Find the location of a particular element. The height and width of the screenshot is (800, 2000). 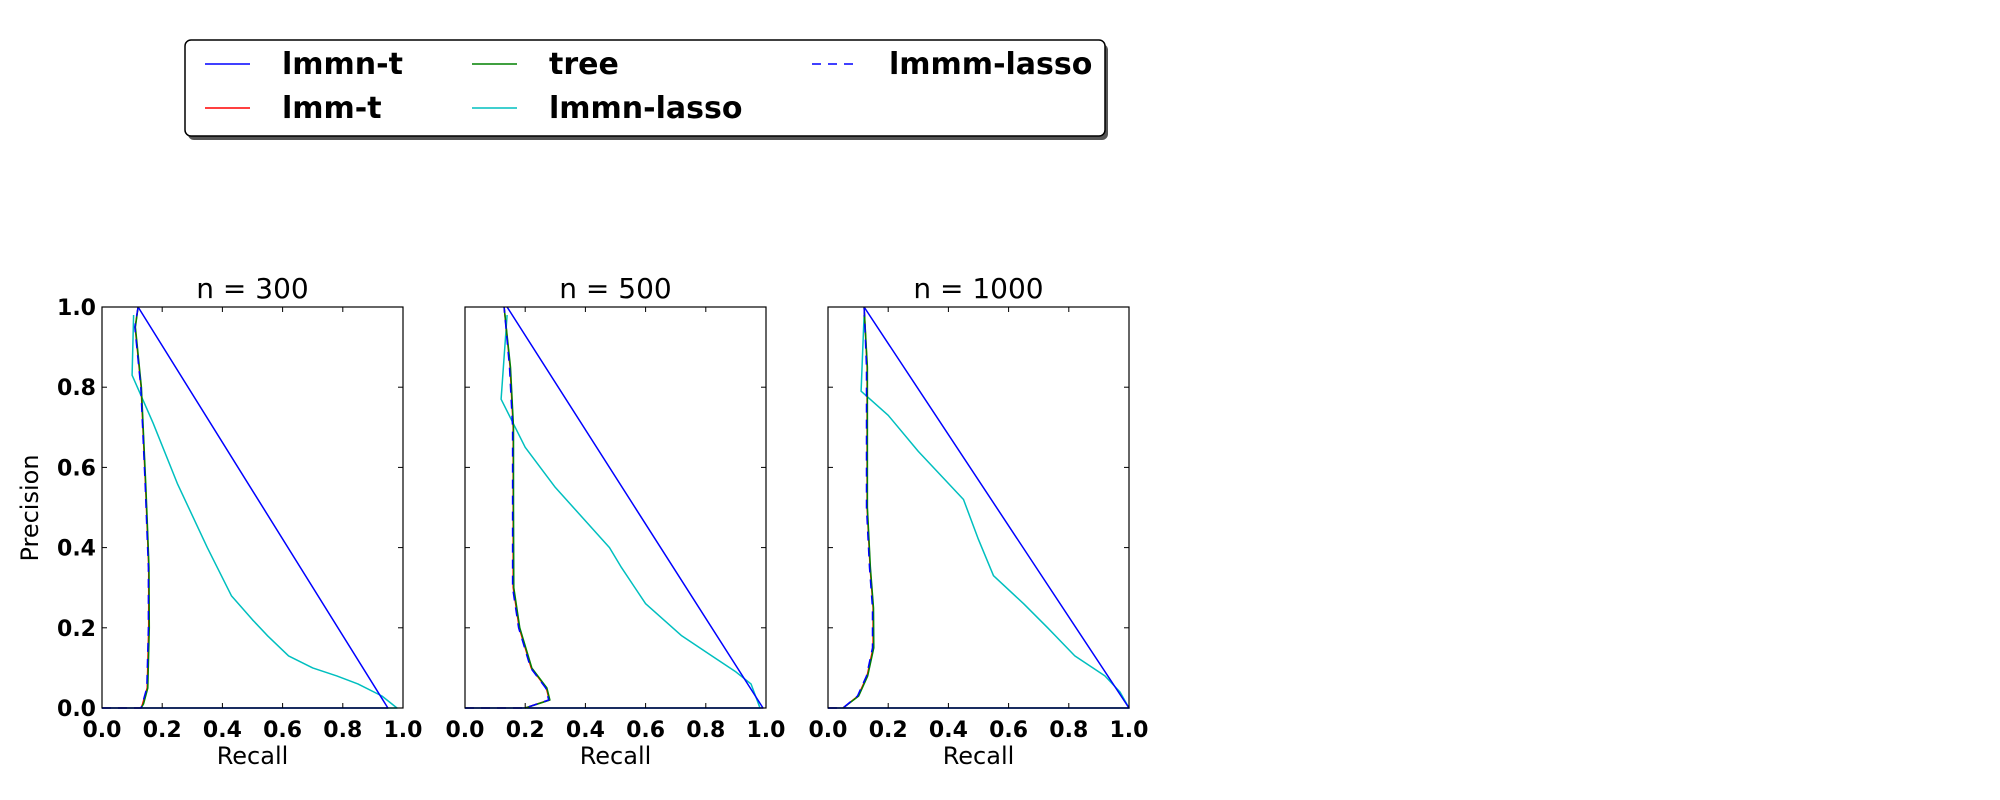

panel-title: n = 500 is located at coordinates (615, 288).